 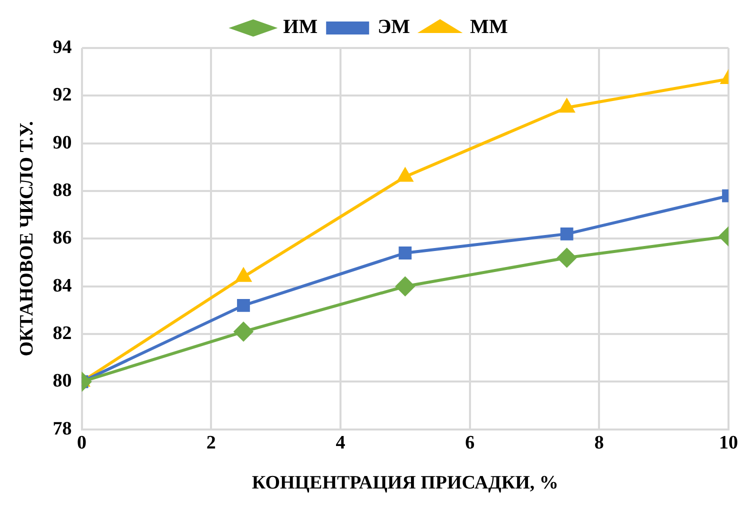 What do you see at coordinates (27, 238) in the screenshot?
I see `y-axis-title: ОКТАНОВОЕ ЧИСЛО Т.У.` at bounding box center [27, 238].